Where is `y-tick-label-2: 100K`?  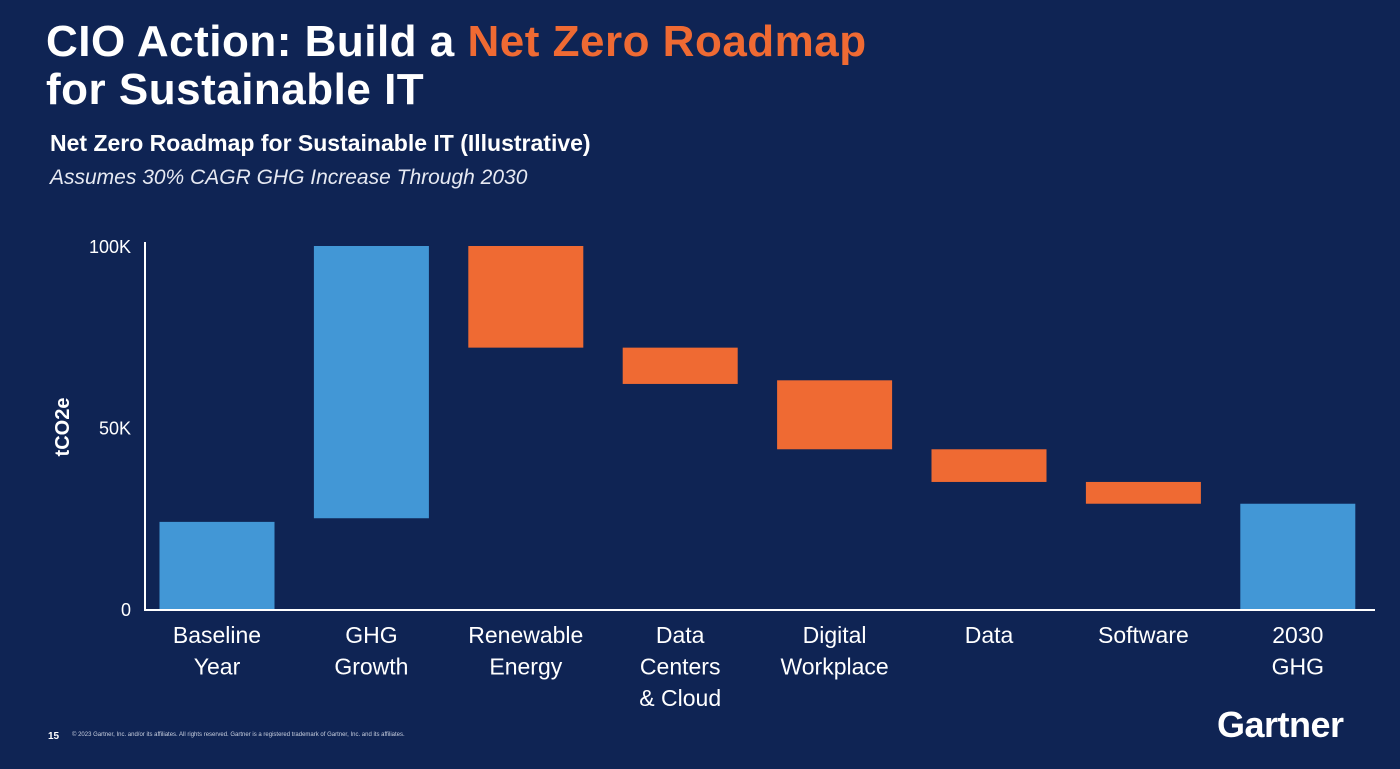
y-tick-label-2: 100K is located at coordinates (110, 247).